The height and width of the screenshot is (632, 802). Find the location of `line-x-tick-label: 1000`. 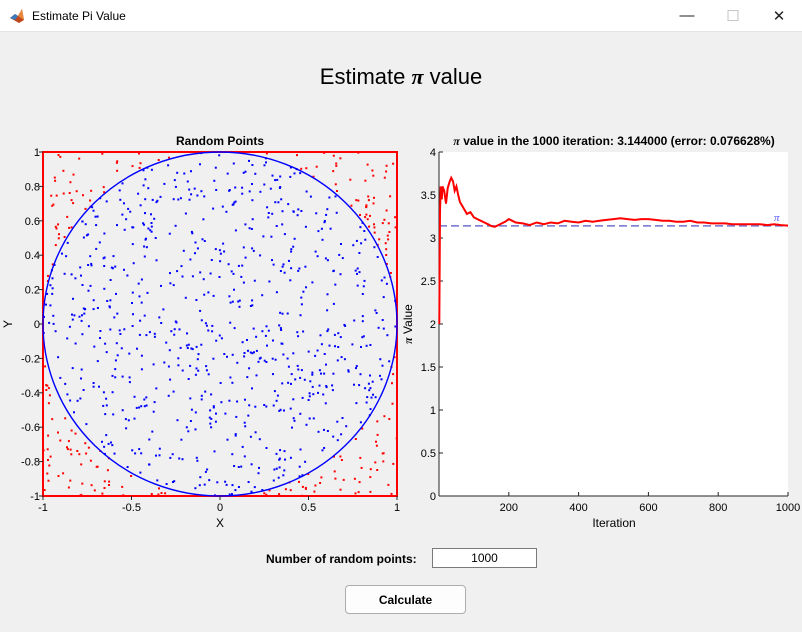

line-x-tick-label: 1000 is located at coordinates (788, 508).